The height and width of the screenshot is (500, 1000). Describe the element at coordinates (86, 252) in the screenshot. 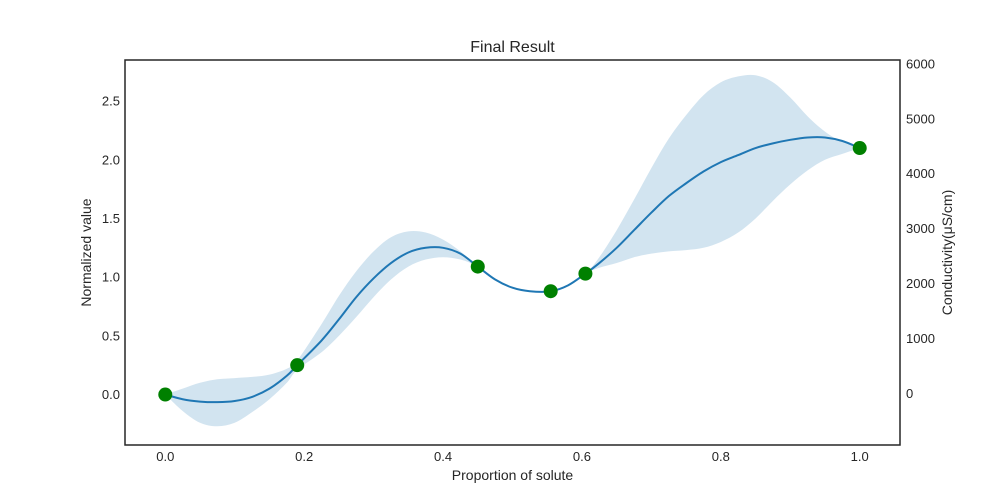

I see `y-axis-label: Normalized value` at that location.